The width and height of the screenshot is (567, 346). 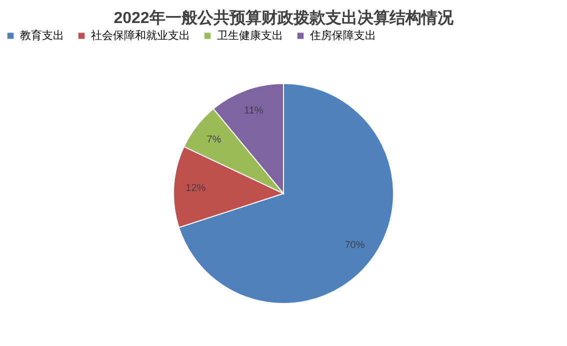 What do you see at coordinates (140, 35) in the screenshot?
I see `legend-label: 社会保障和就业支出` at bounding box center [140, 35].